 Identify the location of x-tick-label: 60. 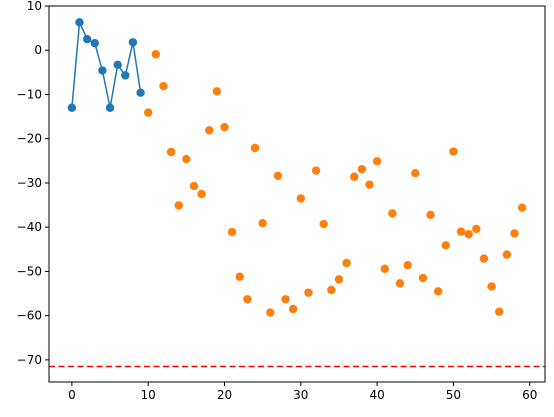
(529, 395).